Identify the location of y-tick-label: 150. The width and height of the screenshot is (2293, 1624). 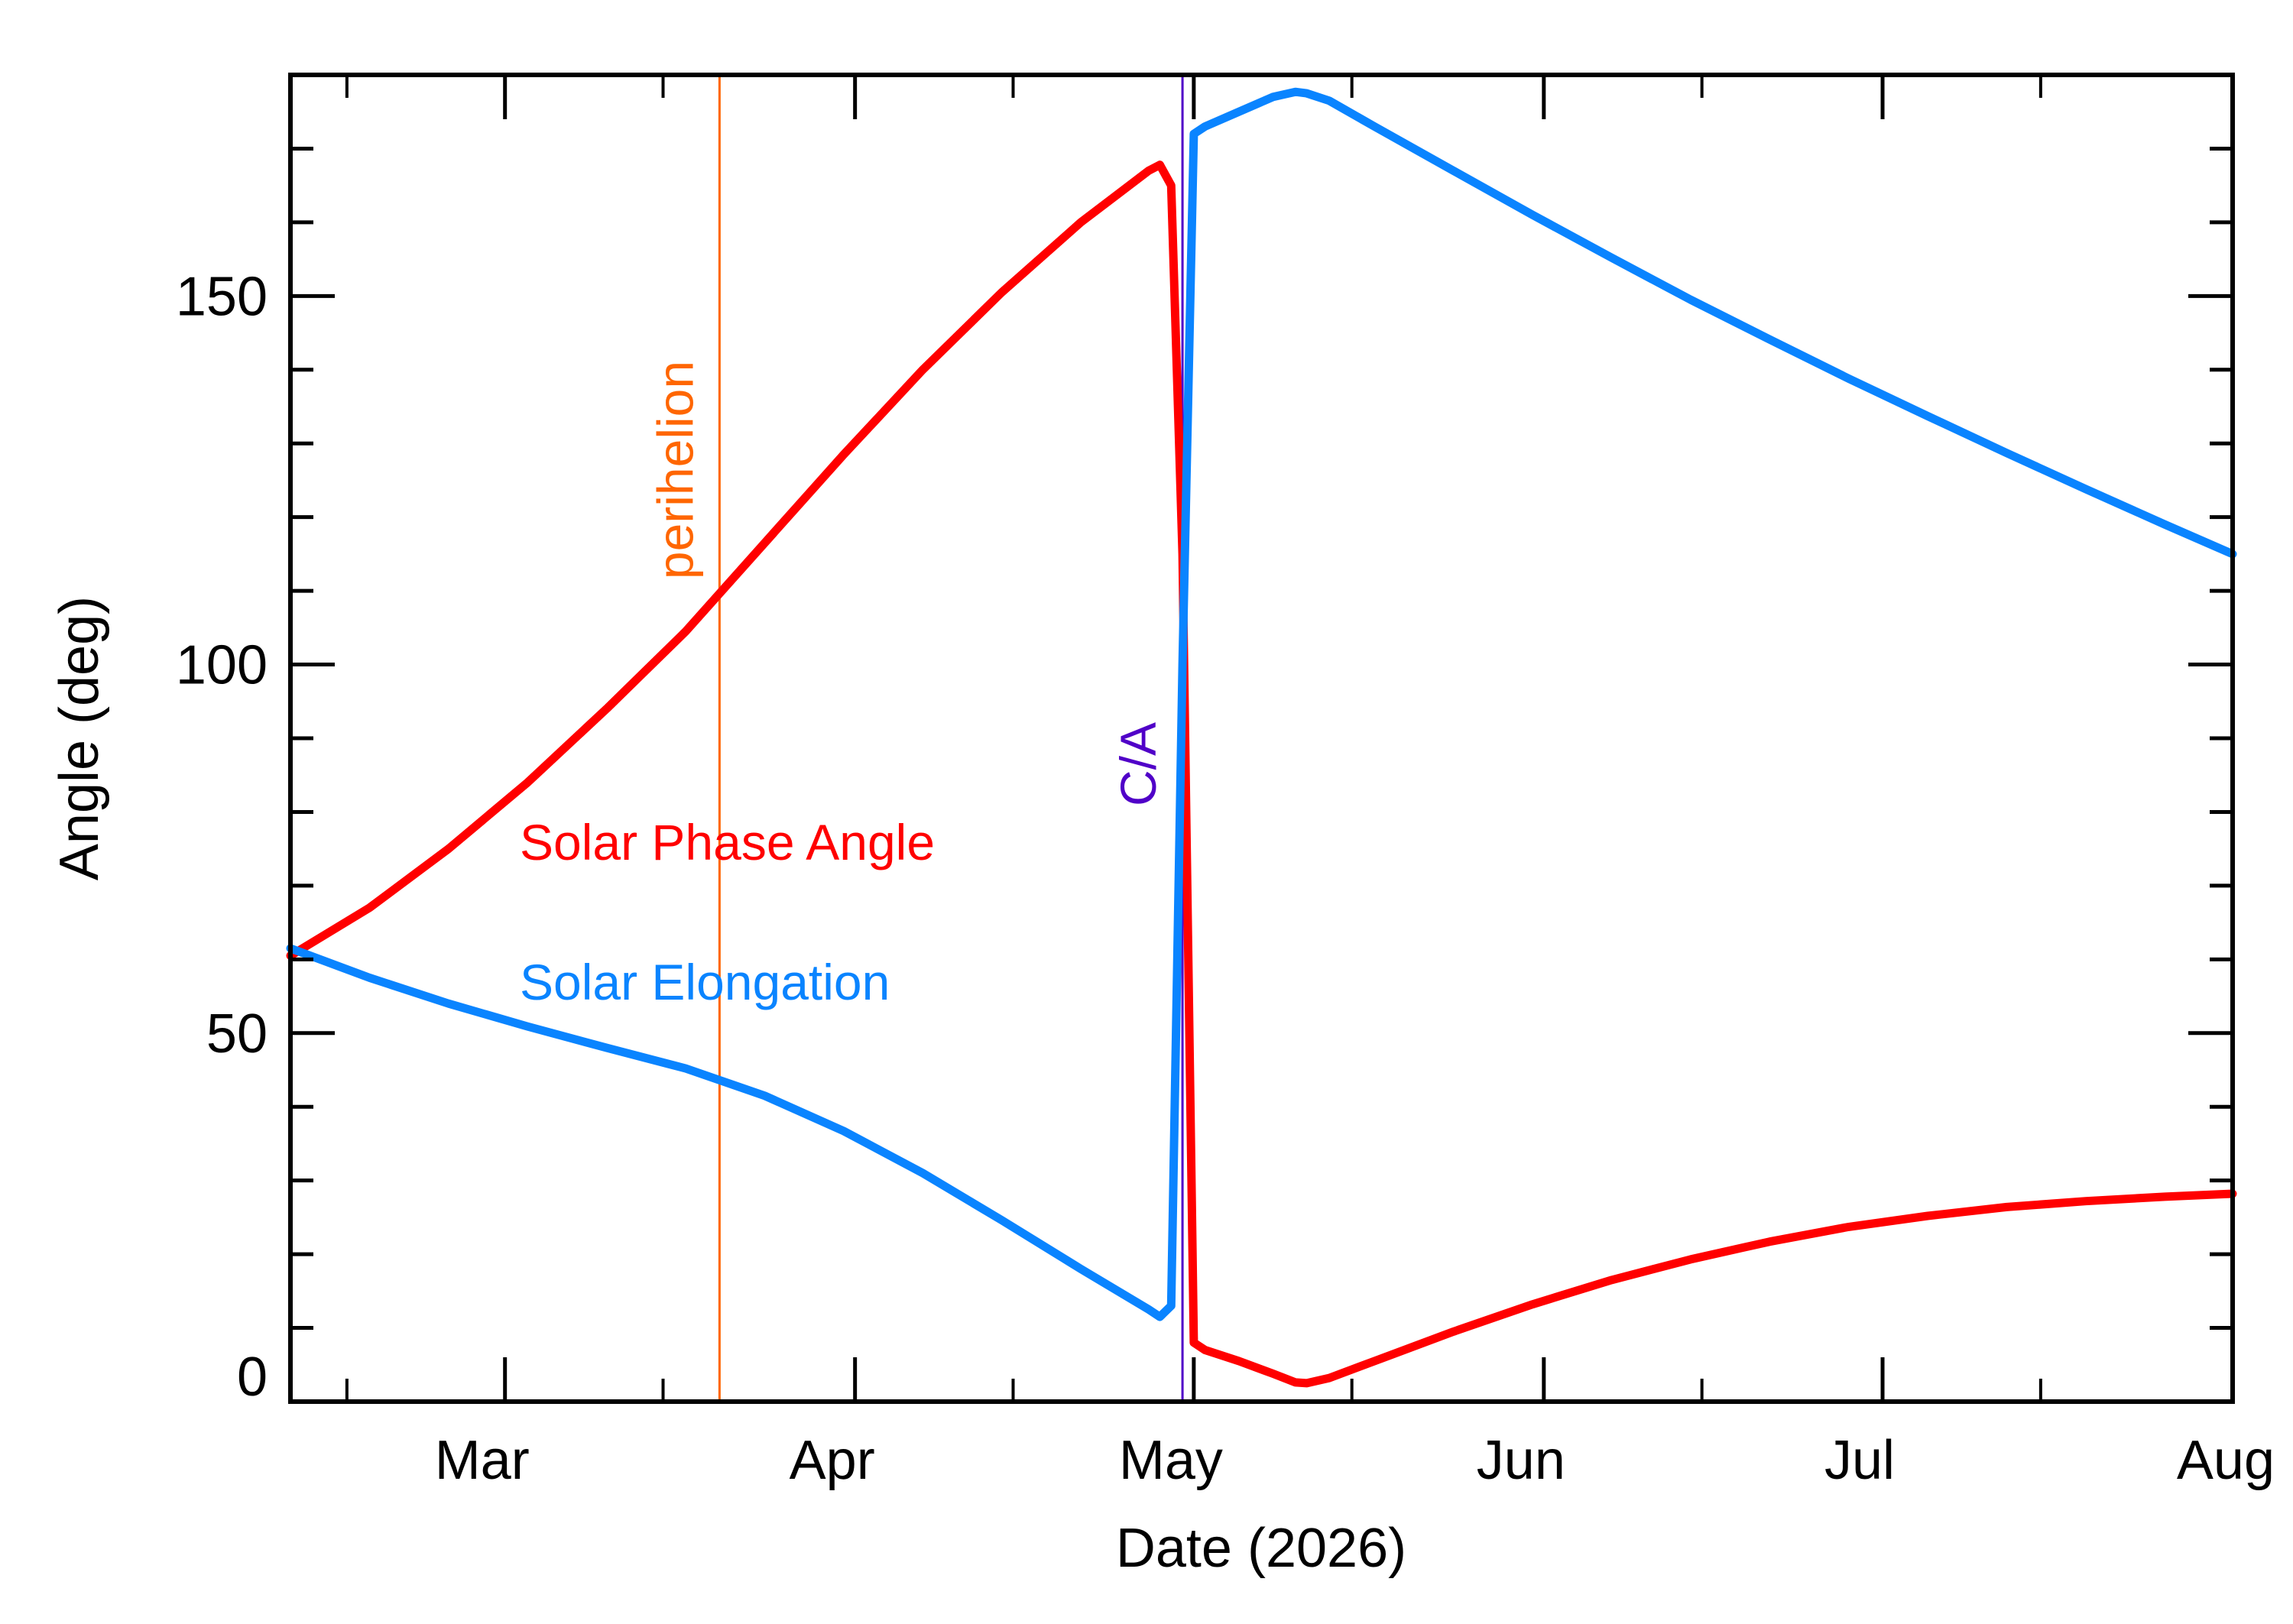
(222, 296).